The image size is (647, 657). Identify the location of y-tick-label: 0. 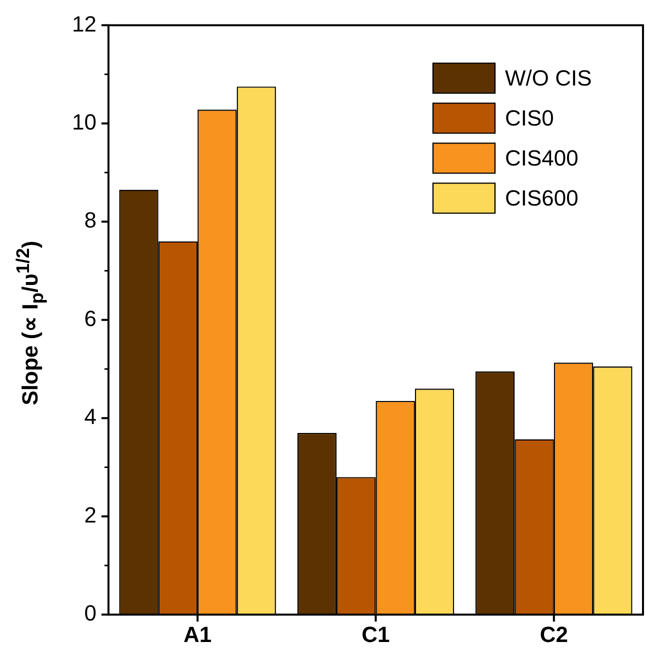
(90, 613).